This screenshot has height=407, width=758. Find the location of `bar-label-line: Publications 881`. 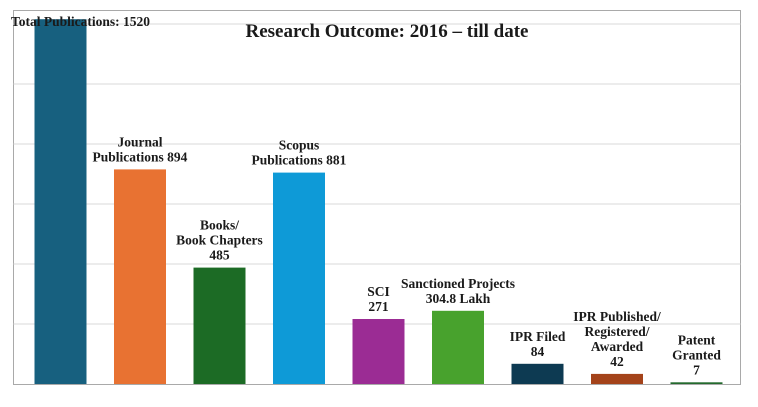

bar-label-line: Publications 881 is located at coordinates (299, 160).